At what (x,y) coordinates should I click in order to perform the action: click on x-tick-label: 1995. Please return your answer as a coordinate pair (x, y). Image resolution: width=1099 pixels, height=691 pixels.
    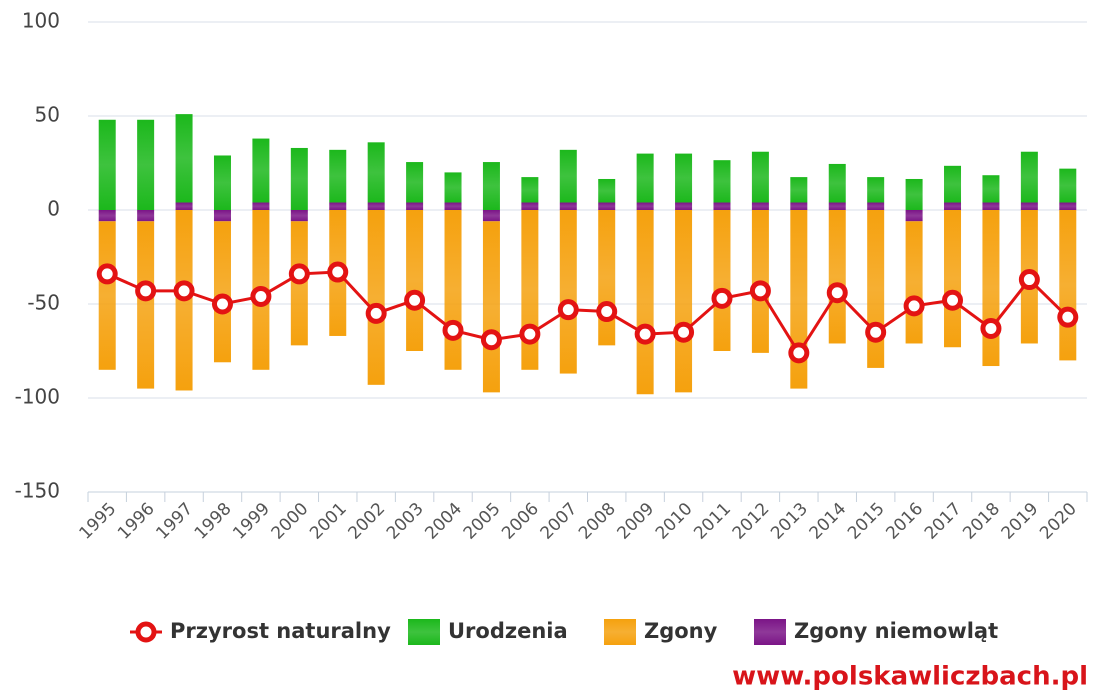
    Looking at the image, I should click on (98, 521).